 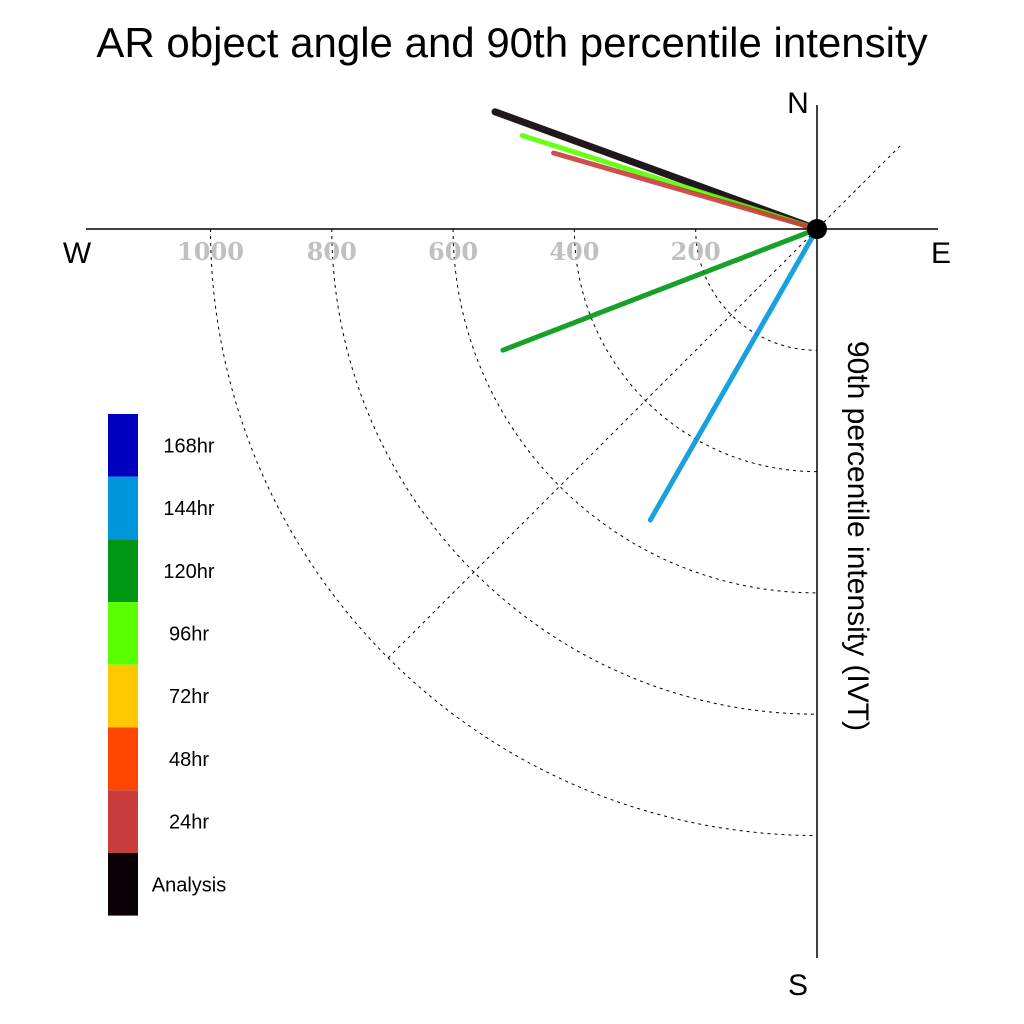 What do you see at coordinates (167, 665) in the screenshot?
I see `legend: 168hr 144hr 120hr 96hr 72hr 48hr 24hr Analysis` at bounding box center [167, 665].